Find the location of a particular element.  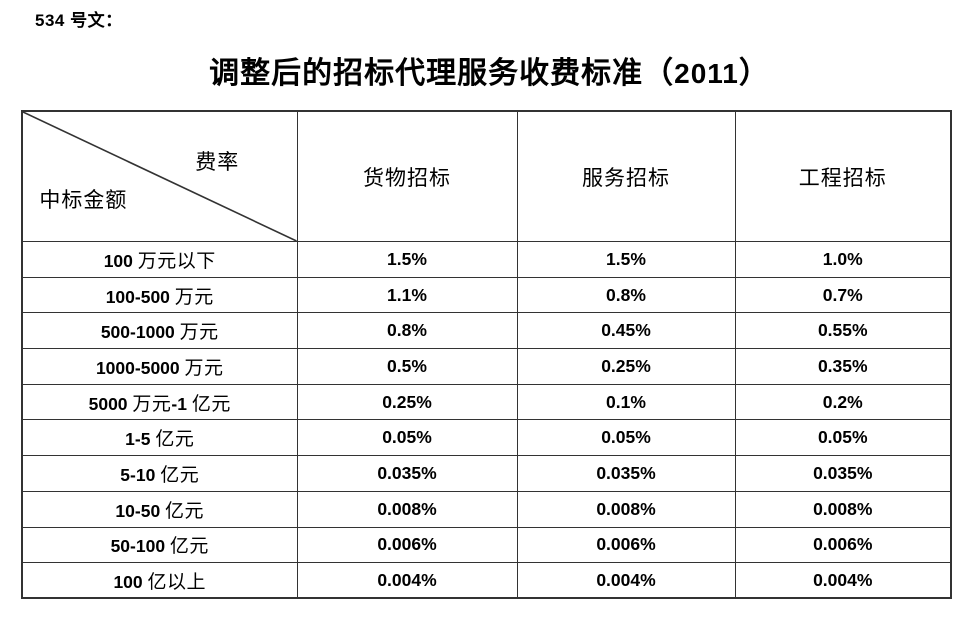

rate-cell: 0.7% is located at coordinates (843, 295).